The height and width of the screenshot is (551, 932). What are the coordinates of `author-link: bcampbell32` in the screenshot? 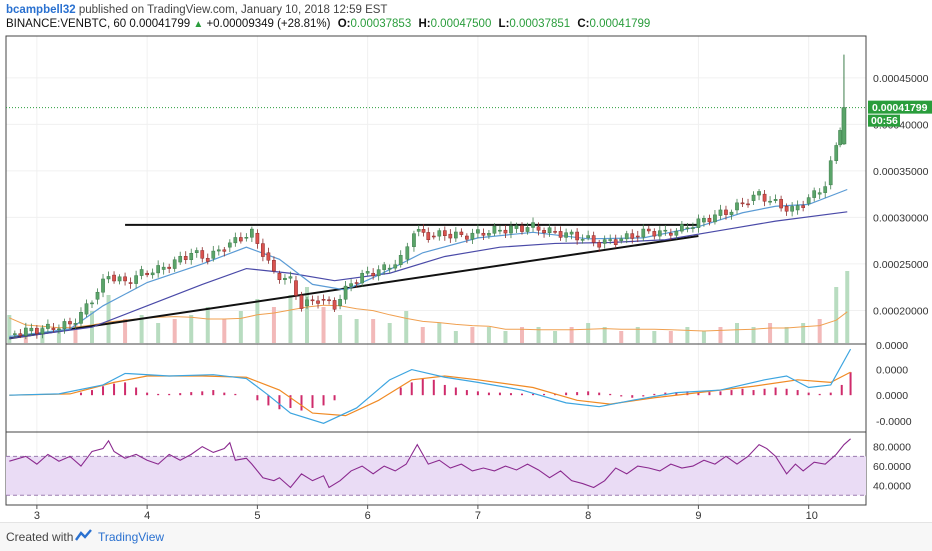 It's located at (41, 10).